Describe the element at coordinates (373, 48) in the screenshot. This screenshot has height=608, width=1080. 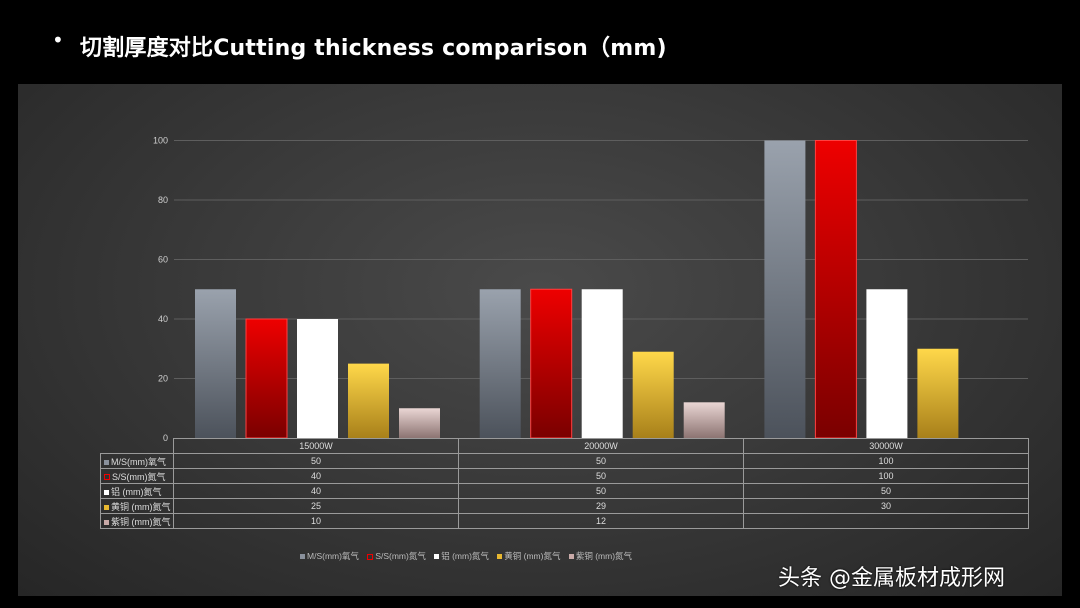
I see `page-title: 切割厚度对比Cutting thickness comparison（mm)` at that location.